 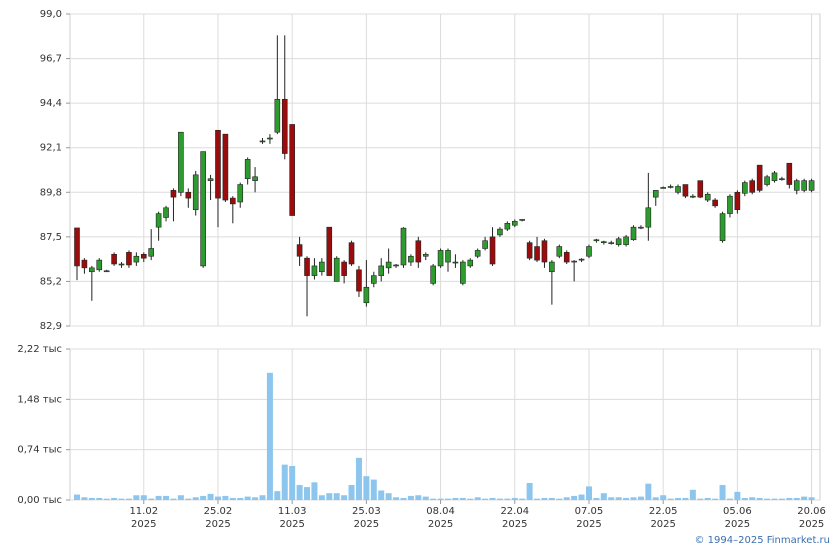 What do you see at coordinates (51, 148) in the screenshot?
I see `y-tick-label: 92,1` at bounding box center [51, 148].